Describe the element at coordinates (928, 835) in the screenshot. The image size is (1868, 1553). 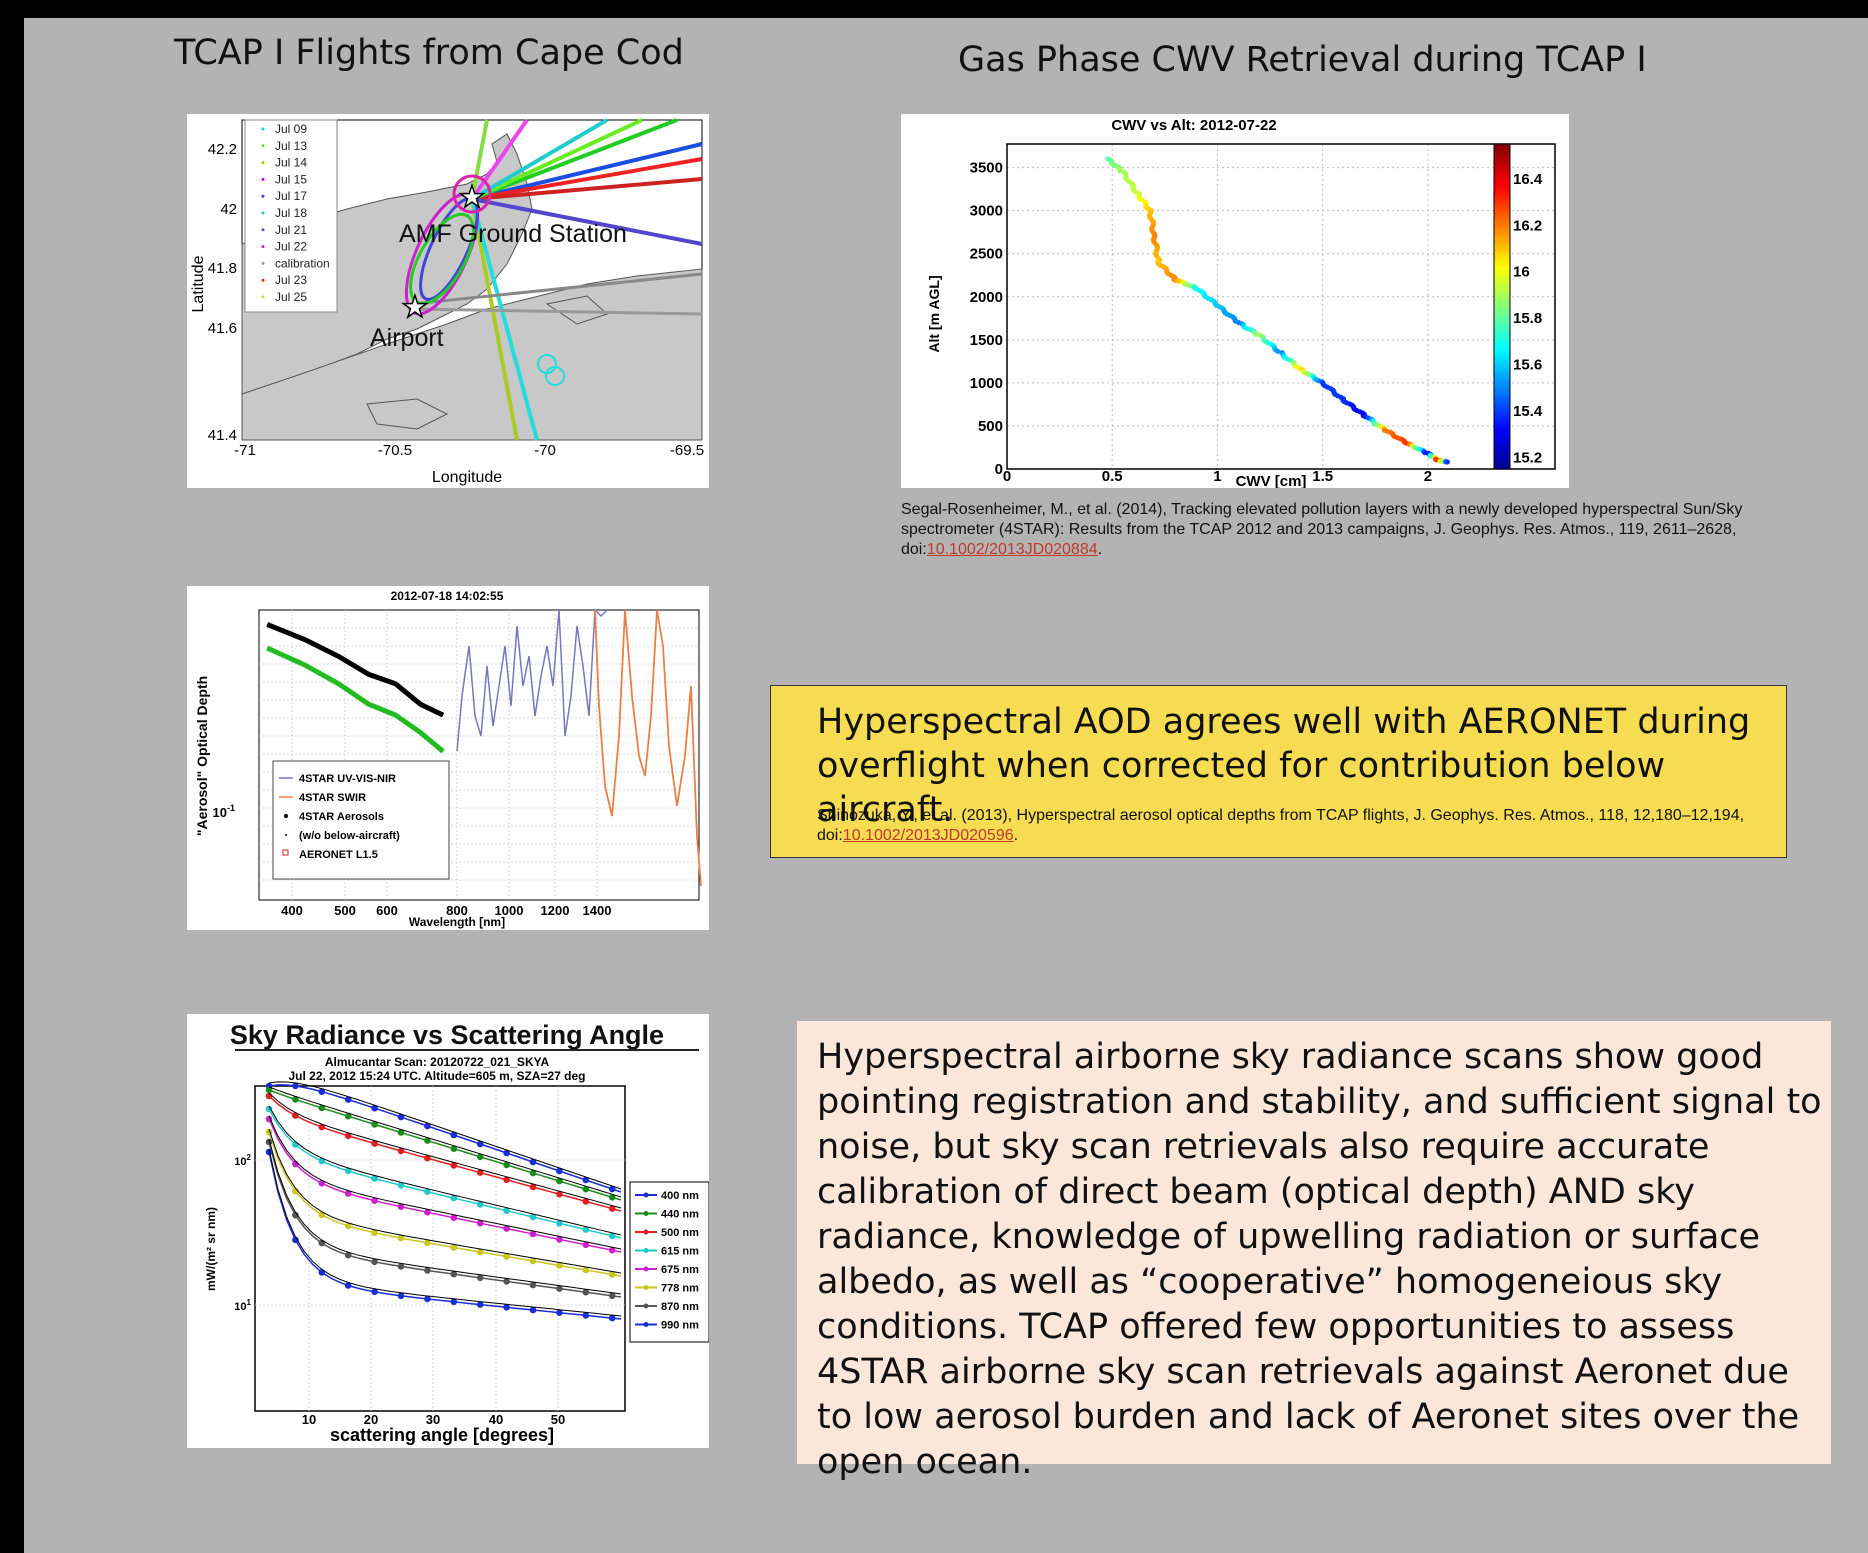
I see `citation-2-link: 10.1002/2013JD020596` at that location.